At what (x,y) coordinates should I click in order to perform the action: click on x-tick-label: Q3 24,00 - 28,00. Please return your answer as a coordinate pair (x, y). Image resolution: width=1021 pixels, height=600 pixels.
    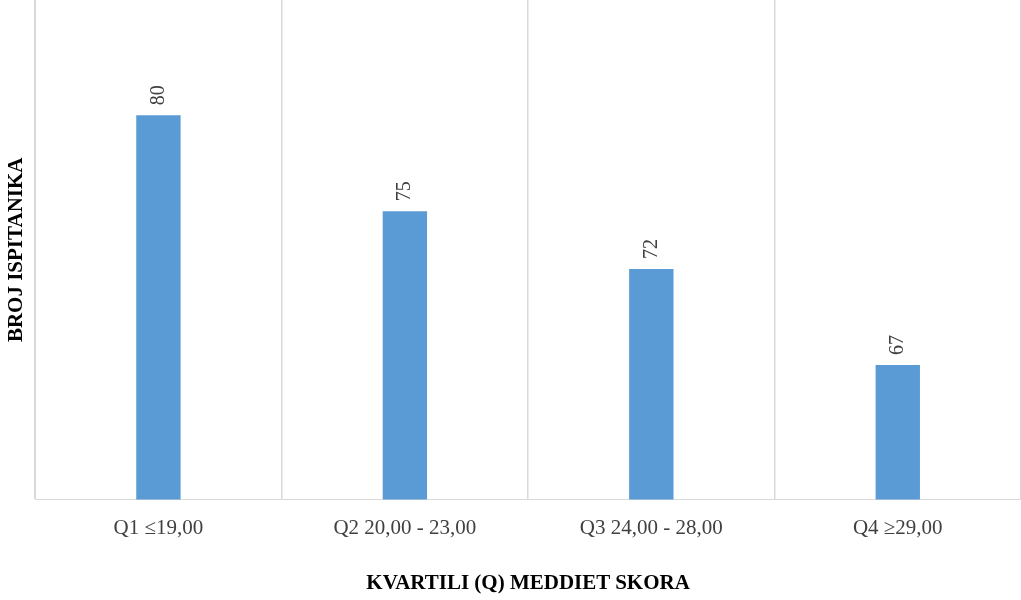
    Looking at the image, I should click on (651, 526).